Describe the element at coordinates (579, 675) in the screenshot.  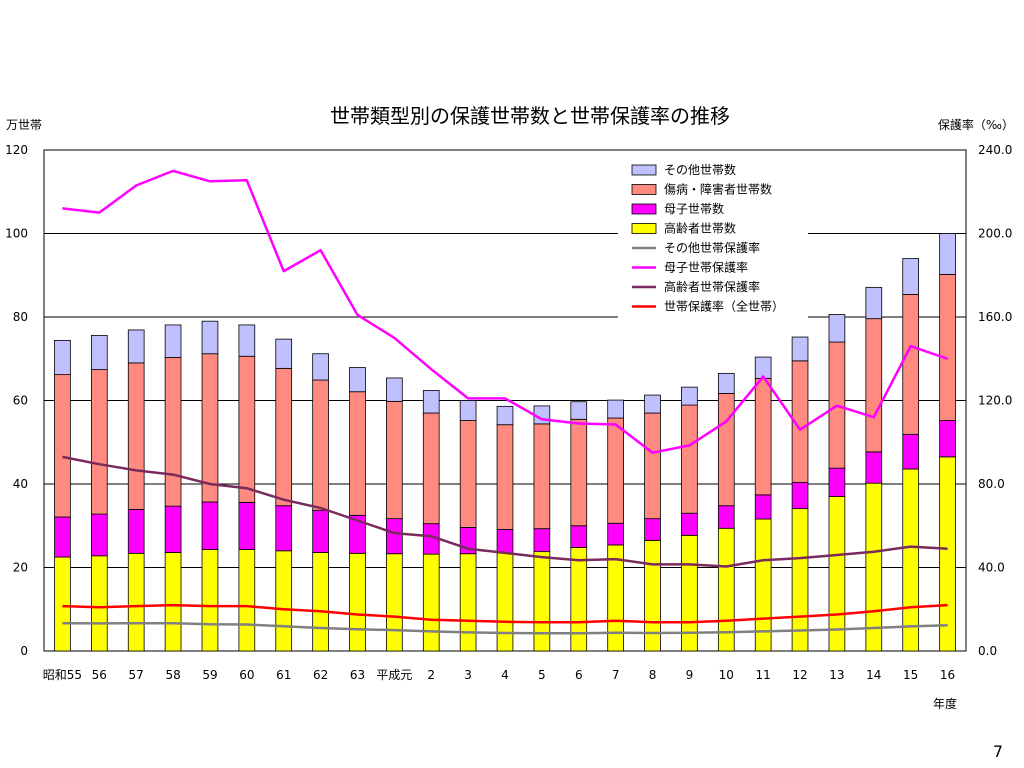
I see `x-tick-label: 6` at that location.